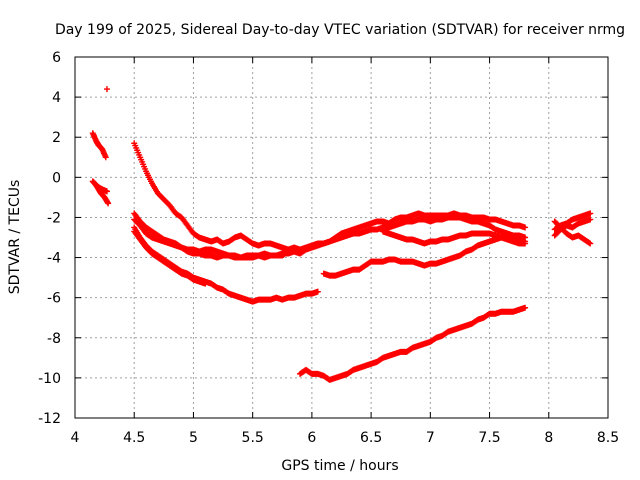 This screenshot has height=480, width=640. I want to click on x-tick-label: 5, so click(193, 438).